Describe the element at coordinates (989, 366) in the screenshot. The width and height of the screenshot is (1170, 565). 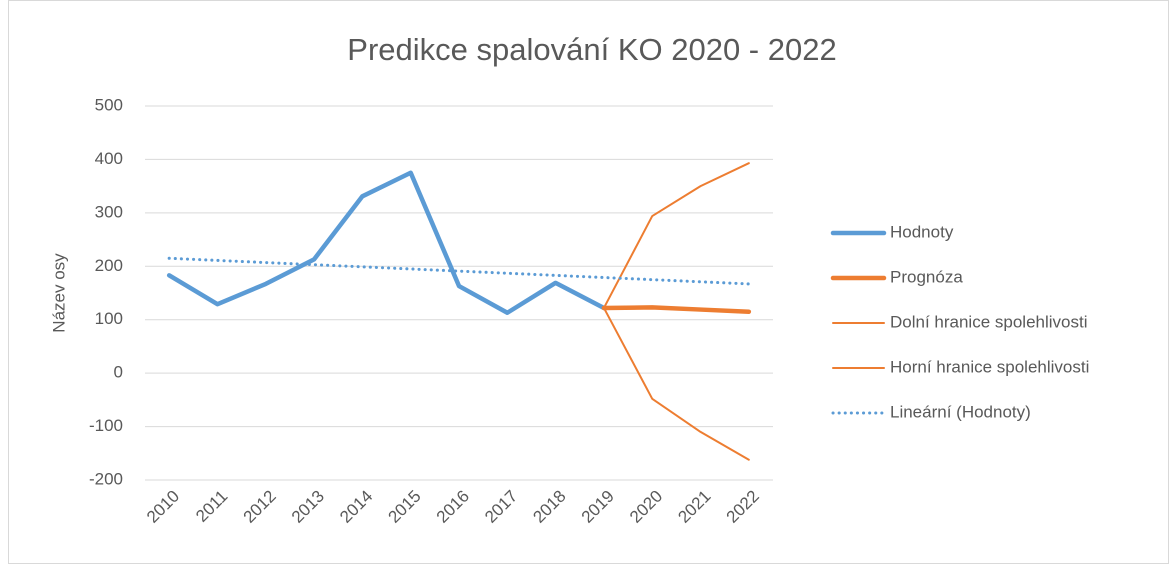
I see `legend-label: Horní hranice spolehlivosti` at that location.